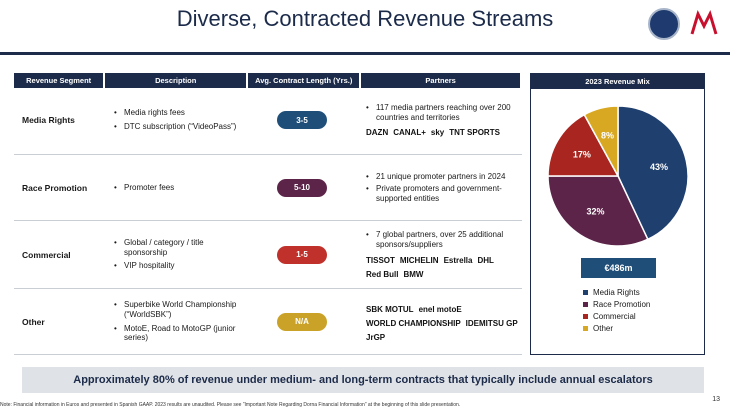 The height and width of the screenshot is (410, 730). What do you see at coordinates (180, 247) in the screenshot?
I see `description-item: Global / category / title sponsorship` at bounding box center [180, 247].